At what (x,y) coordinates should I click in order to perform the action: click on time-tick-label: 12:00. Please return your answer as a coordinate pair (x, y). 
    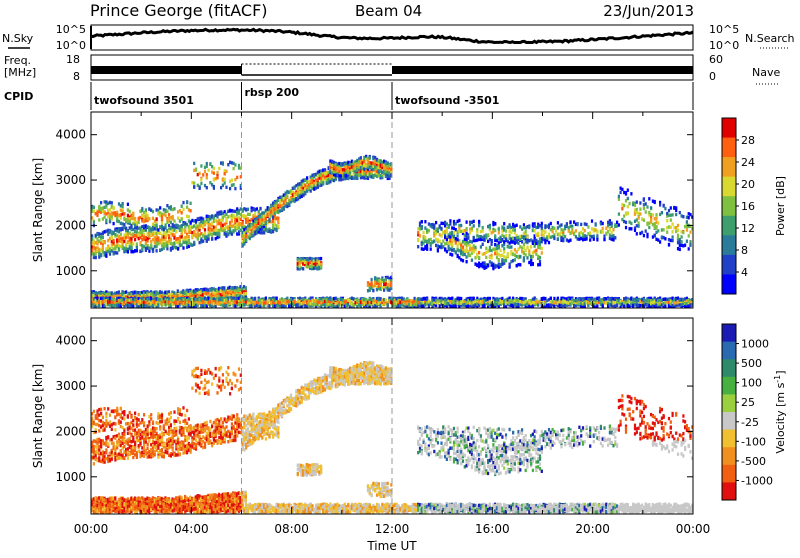
    Looking at the image, I should click on (392, 529).